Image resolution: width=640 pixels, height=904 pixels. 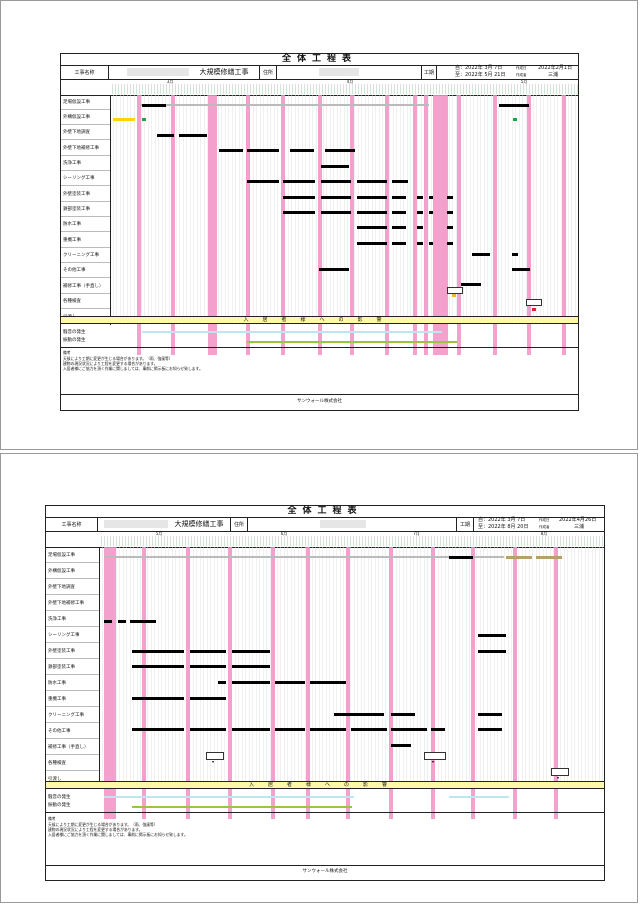 What do you see at coordinates (325, 865) in the screenshot?
I see `divider` at bounding box center [325, 865].